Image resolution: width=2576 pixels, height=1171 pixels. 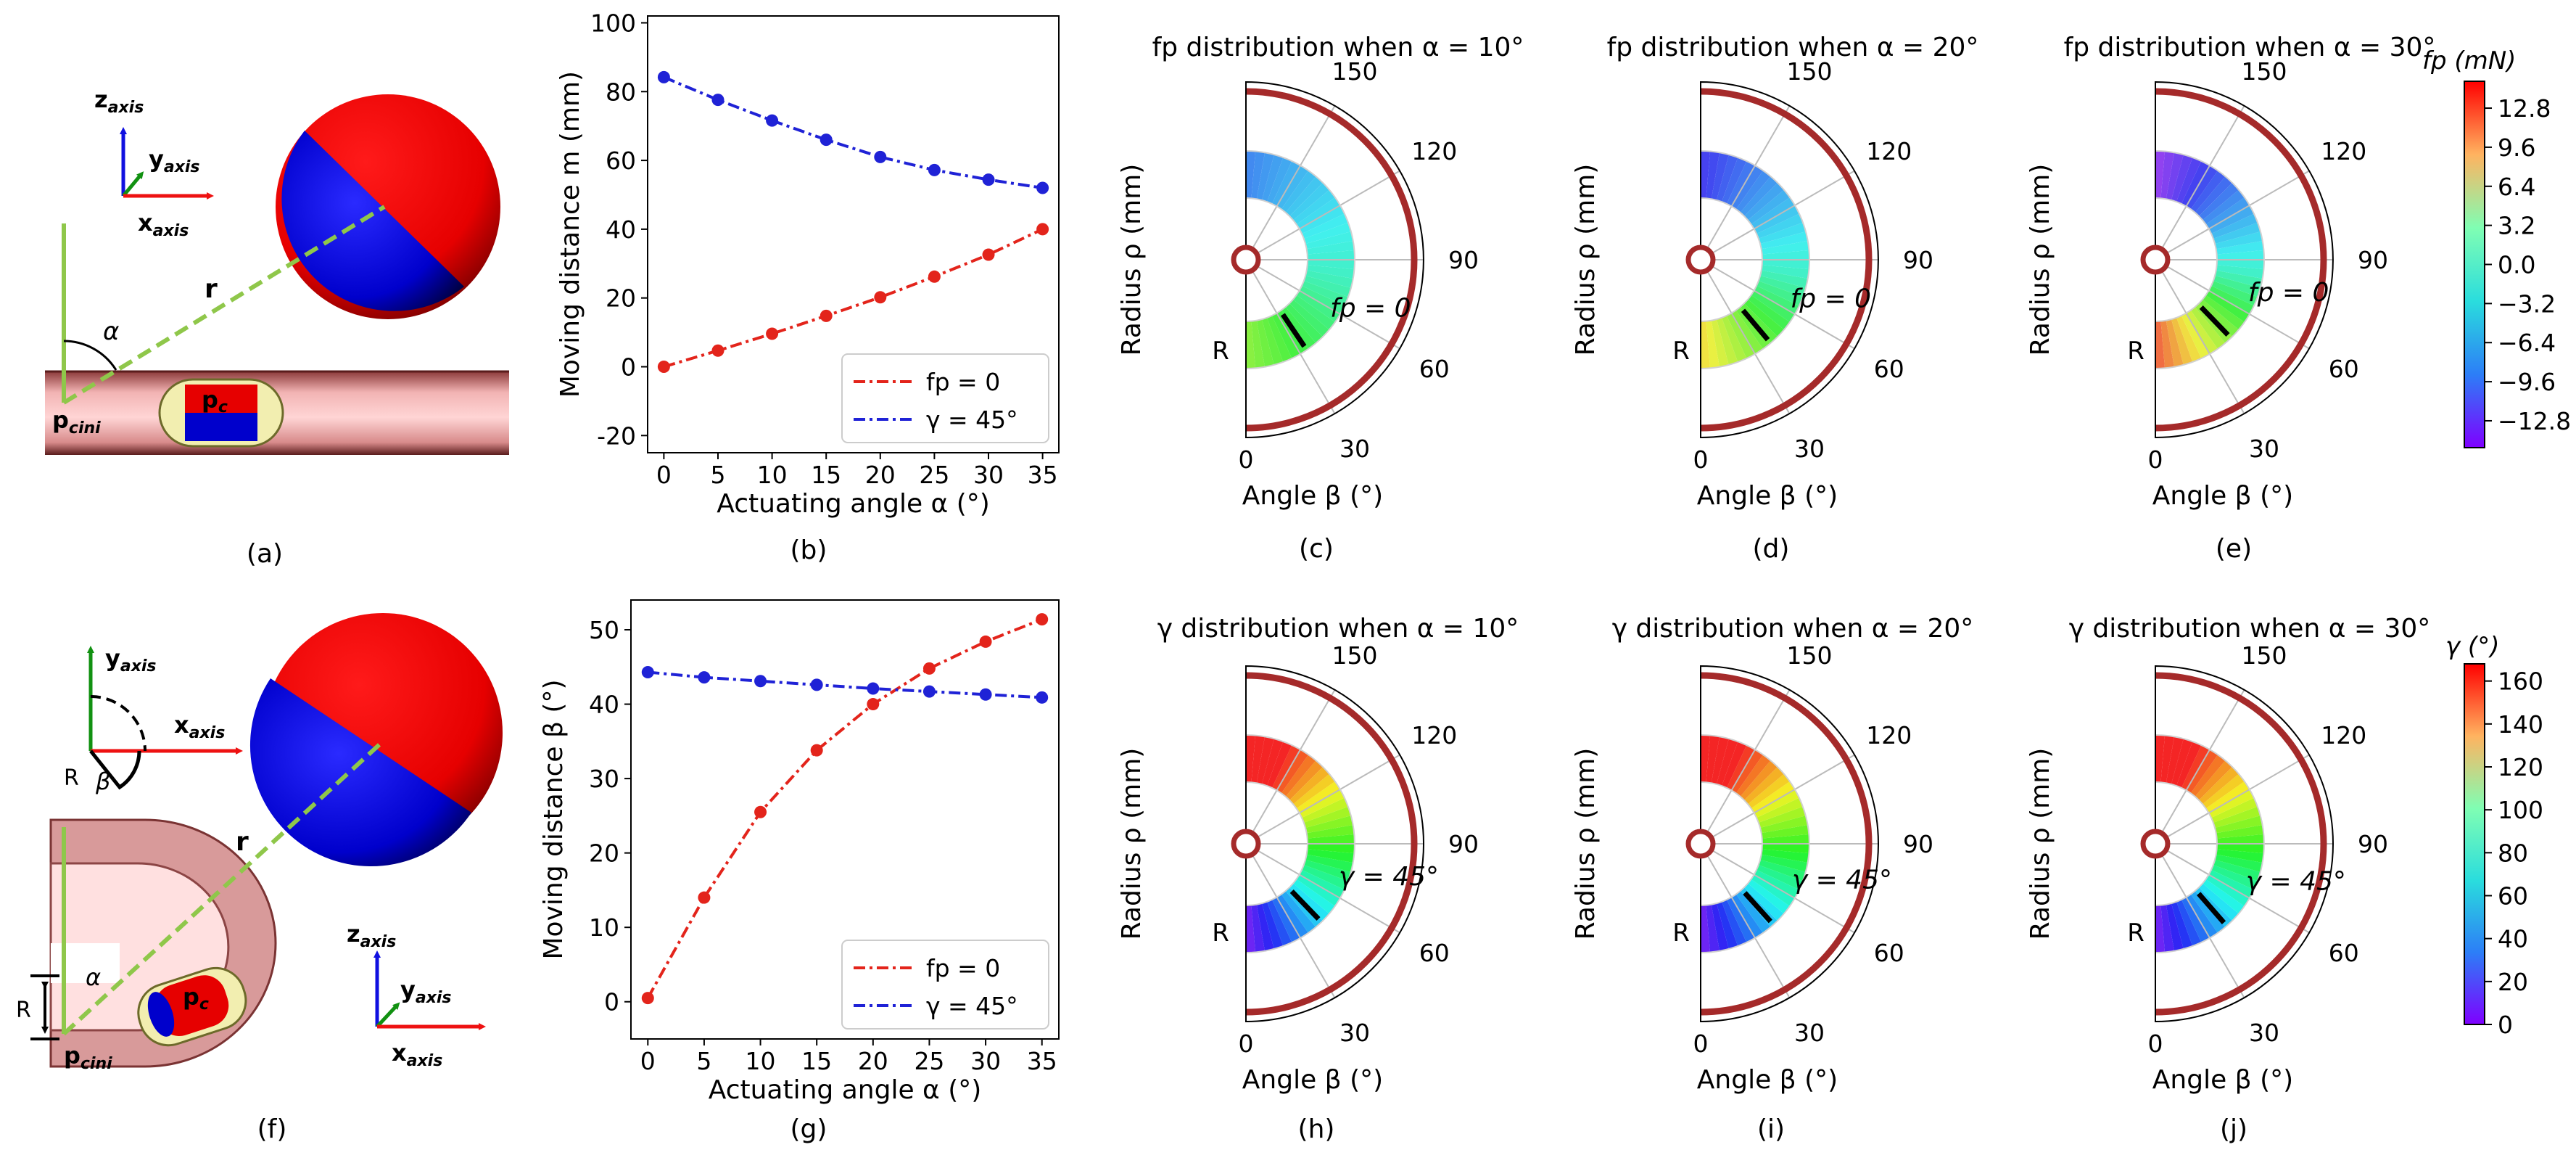 I want to click on angle-tick-label: 0, so click(x=1701, y=1044).